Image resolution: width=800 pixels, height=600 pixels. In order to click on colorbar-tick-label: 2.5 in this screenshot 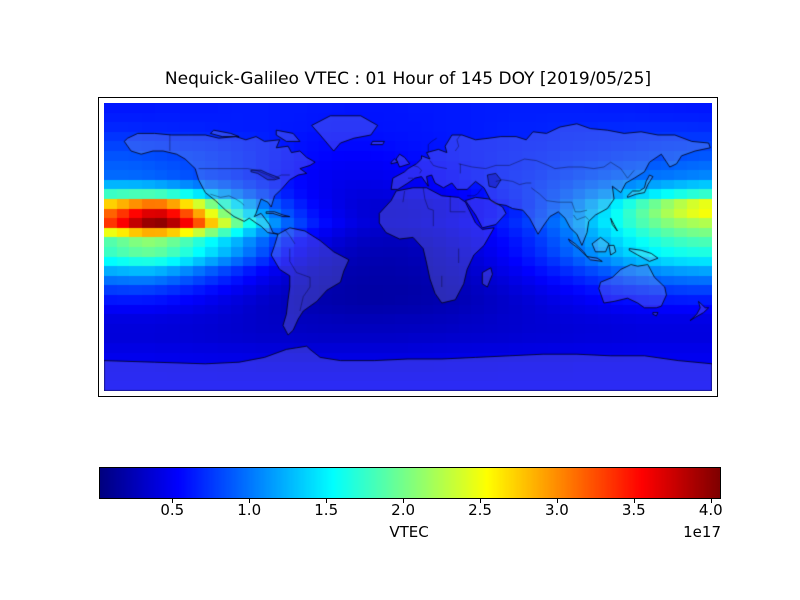, I will do `click(480, 510)`.